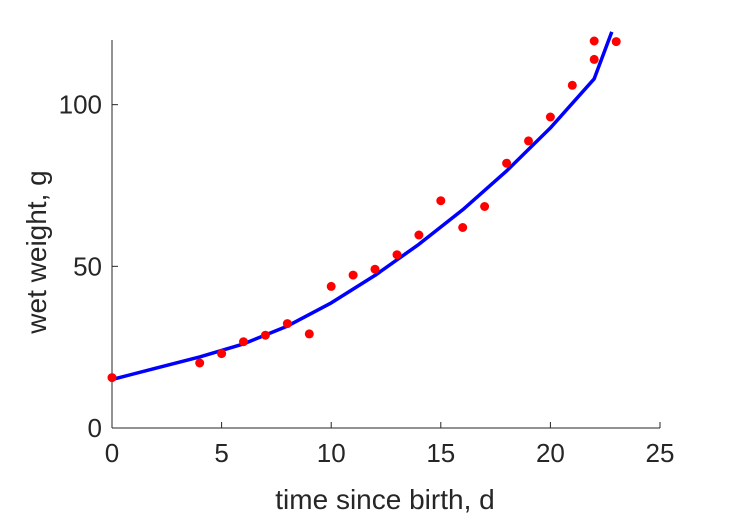  Describe the element at coordinates (660, 453) in the screenshot. I see `x-tick-label: 25` at that location.